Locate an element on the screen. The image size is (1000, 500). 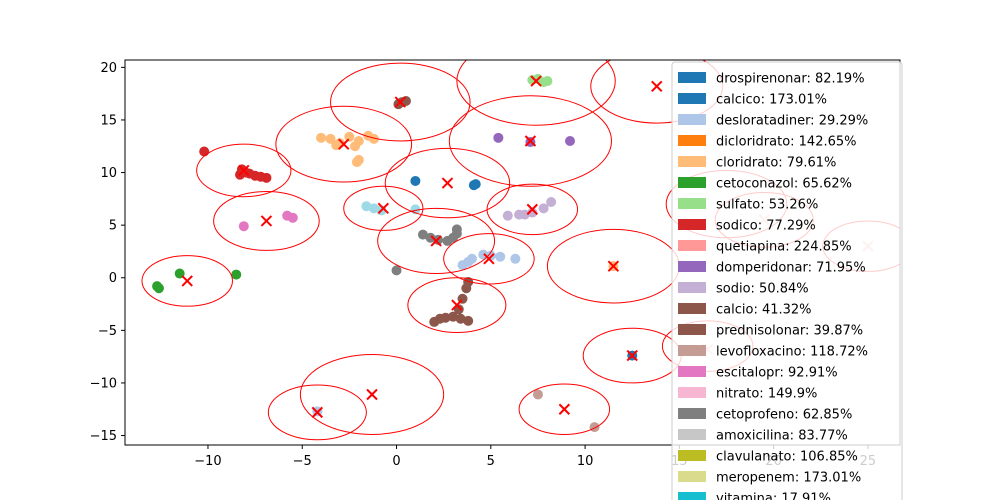
legend-item: cloridrato: 79.61% is located at coordinates (757, 163).